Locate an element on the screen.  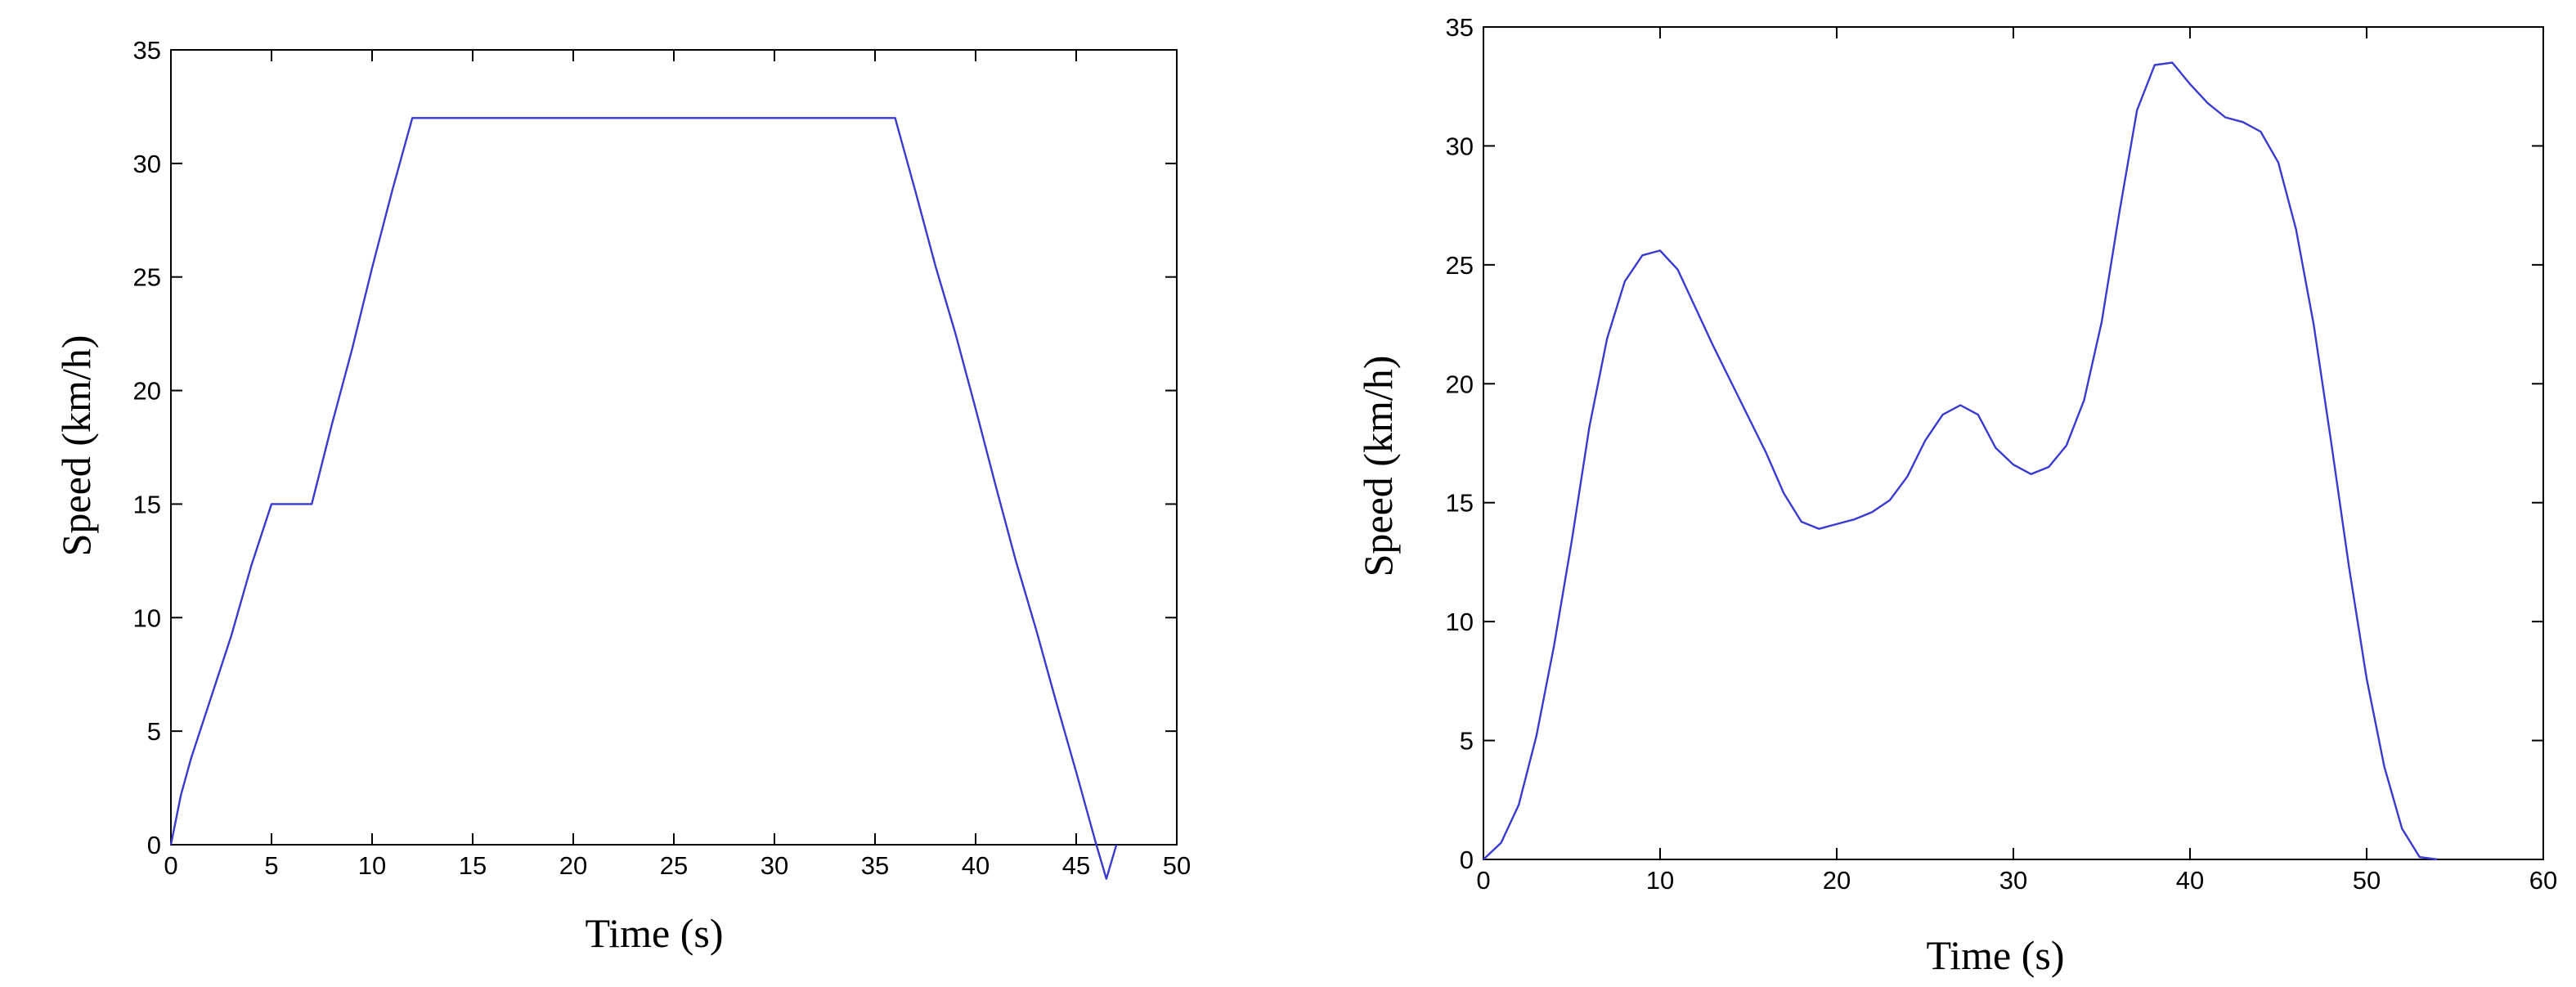
x-axis-label-right: Time (s) is located at coordinates (1995, 955).